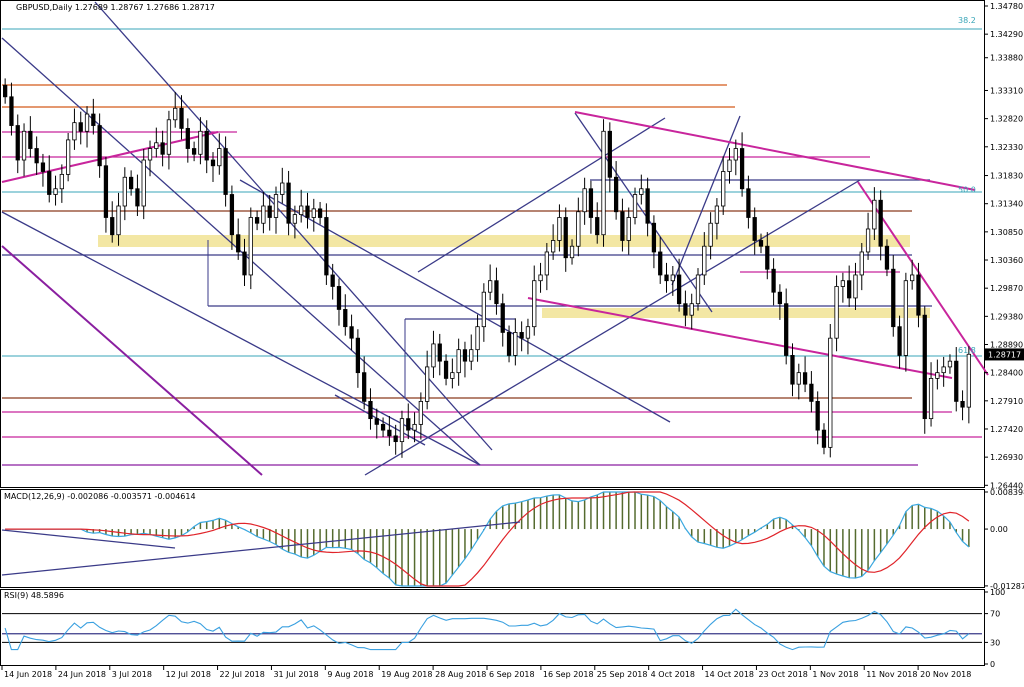 Image resolution: width=1024 pixels, height=687 pixels. I want to click on price-tick-label: 1.30850, so click(1006, 232).